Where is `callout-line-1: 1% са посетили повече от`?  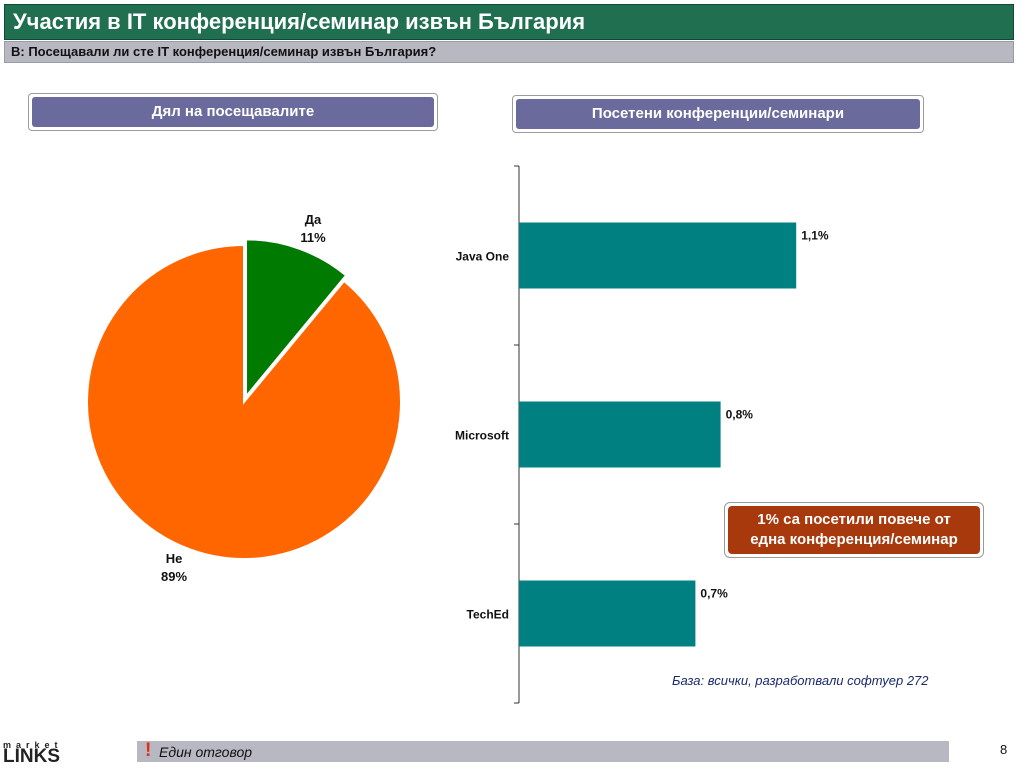
callout-line-1: 1% са посетили повече от is located at coordinates (854, 519).